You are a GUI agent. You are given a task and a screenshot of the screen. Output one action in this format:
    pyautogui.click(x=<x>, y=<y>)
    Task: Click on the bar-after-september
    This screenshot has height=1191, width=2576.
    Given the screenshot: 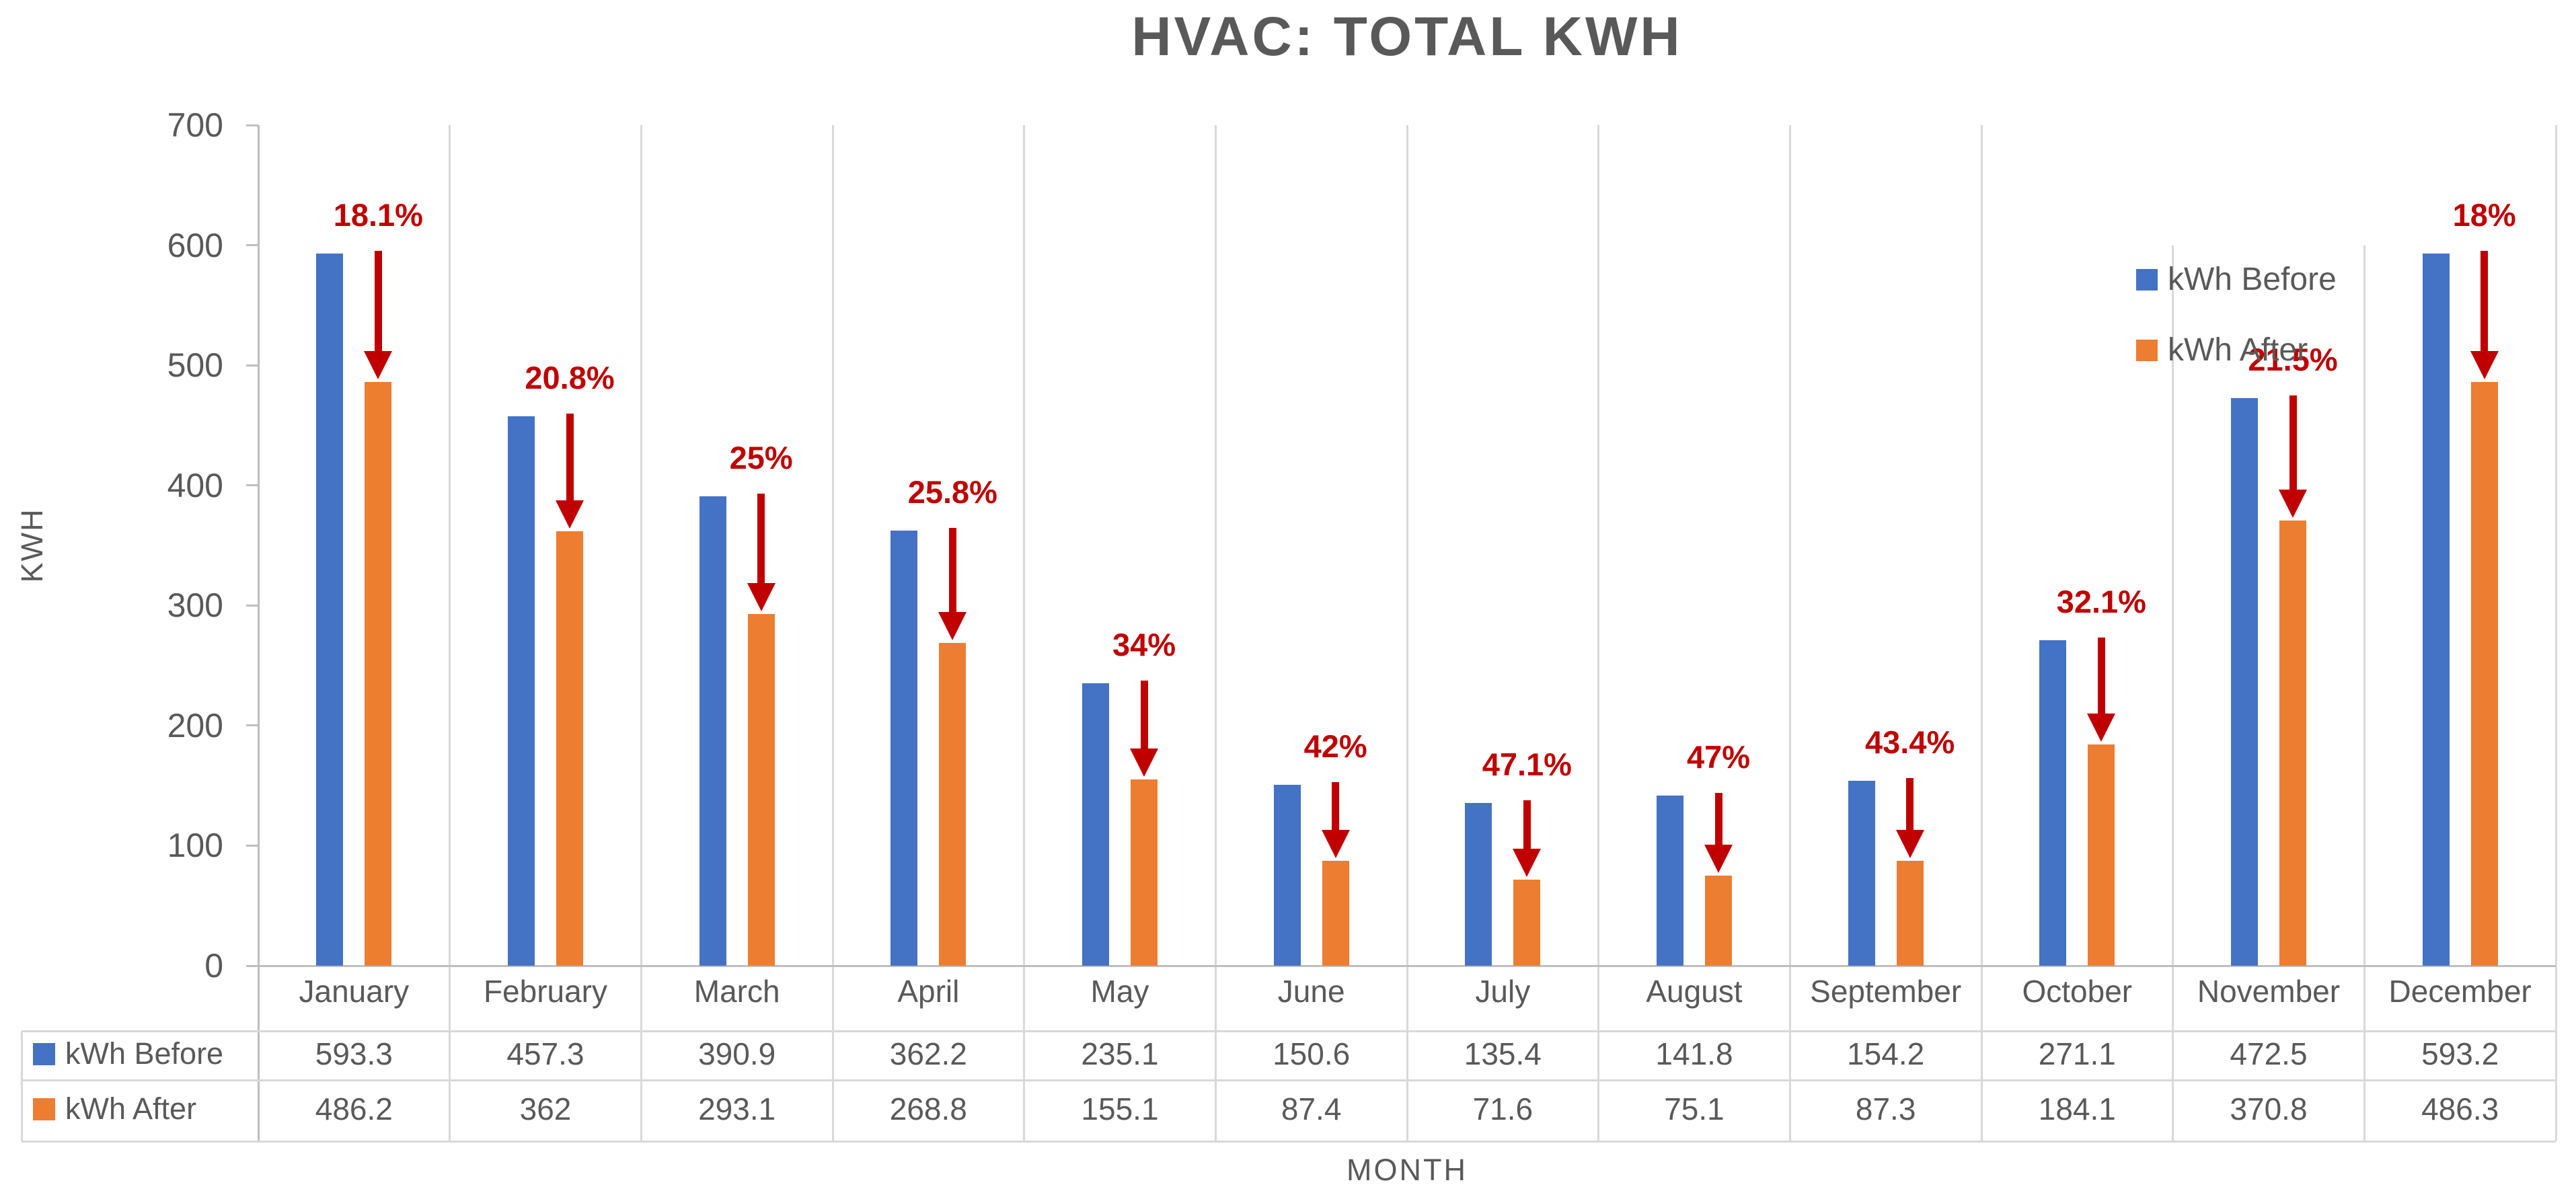 What is the action you would take?
    pyautogui.click(x=1910, y=913)
    